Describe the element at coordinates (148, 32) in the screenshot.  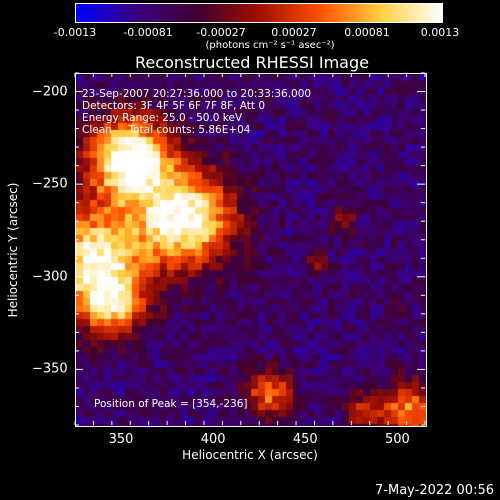
I see `colorbar-tick-label: -0.00081` at that location.